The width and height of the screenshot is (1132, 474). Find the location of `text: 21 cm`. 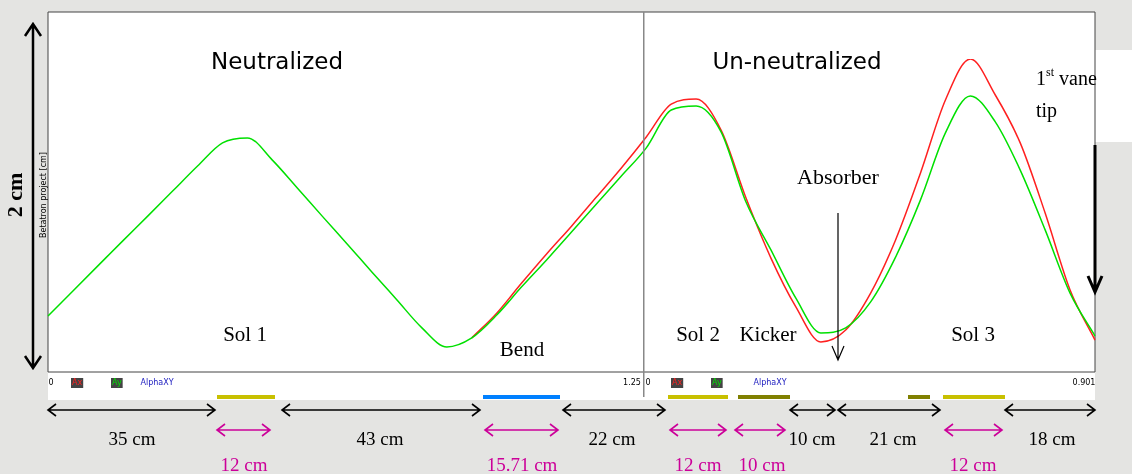

text: 21 cm is located at coordinates (893, 438).